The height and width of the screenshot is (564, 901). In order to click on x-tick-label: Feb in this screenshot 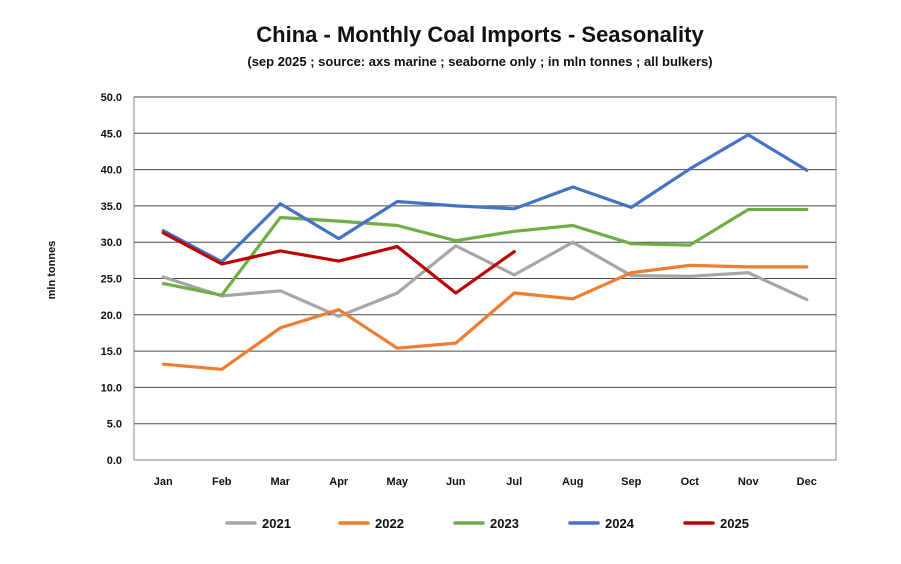, I will do `click(222, 482)`.